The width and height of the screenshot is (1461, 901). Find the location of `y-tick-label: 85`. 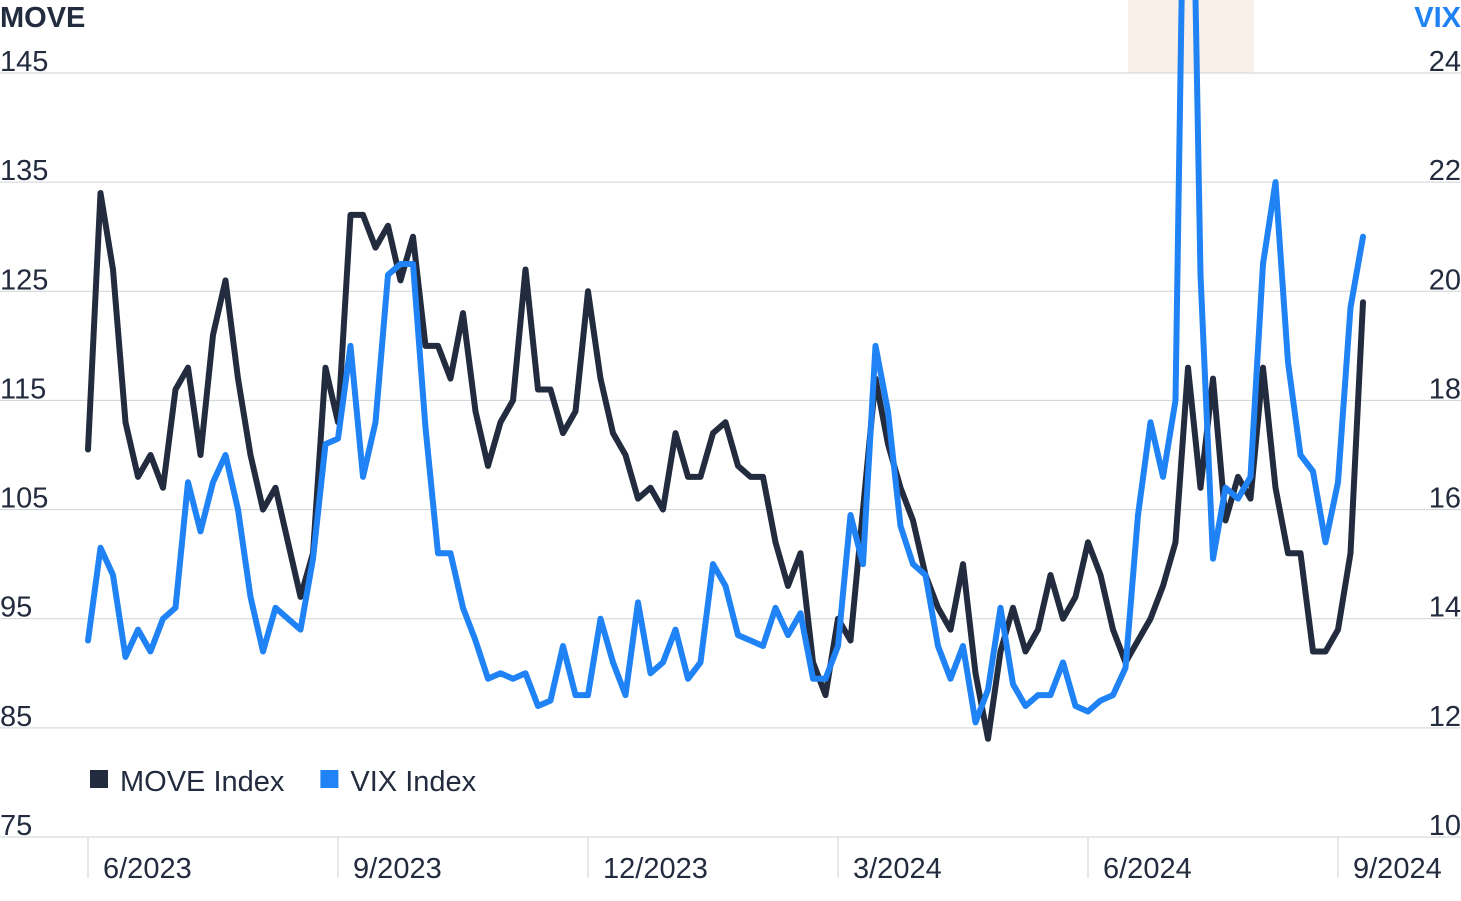

y-tick-label: 85 is located at coordinates (16, 717).